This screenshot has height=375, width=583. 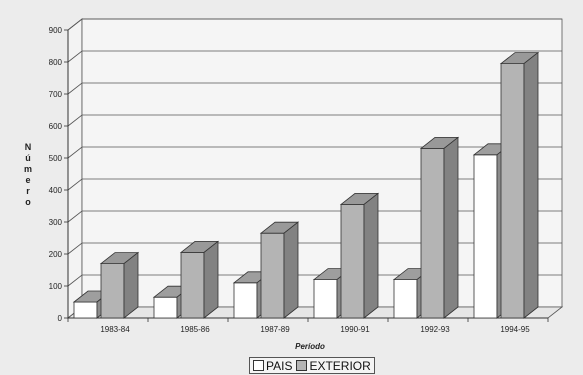 What do you see at coordinates (28, 169) in the screenshot?
I see `y-axis-label-char: m` at bounding box center [28, 169].